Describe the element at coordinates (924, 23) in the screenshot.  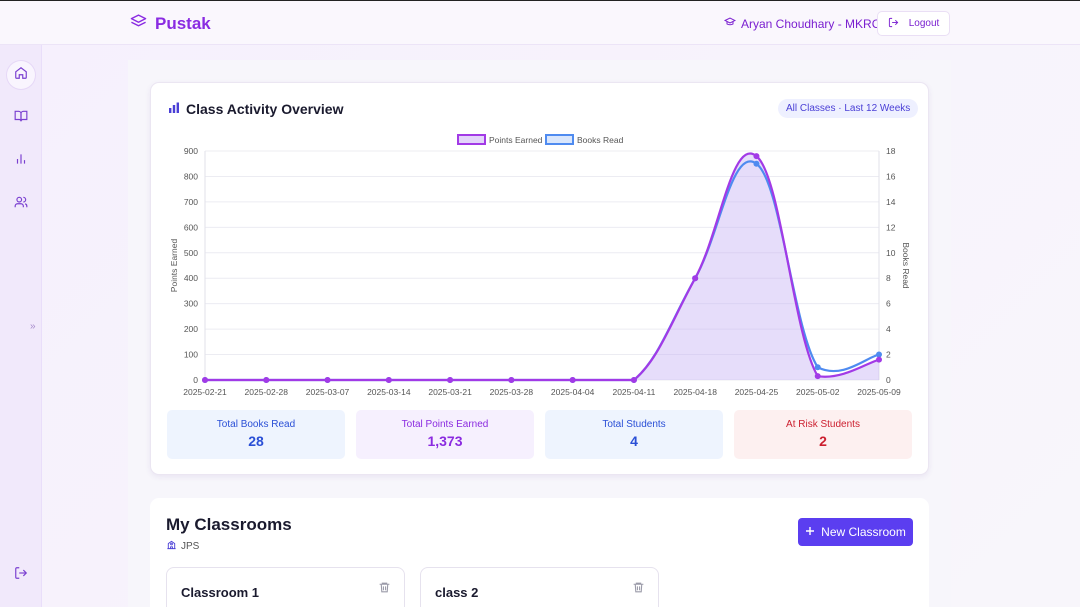
I see `logout-label: Logout` at that location.